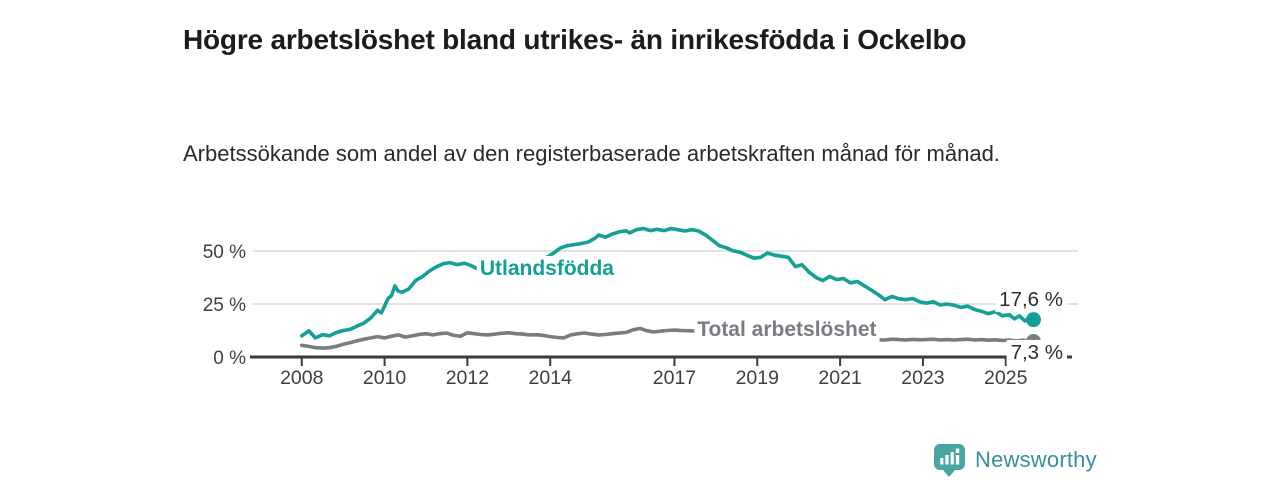  Describe the element at coordinates (757, 378) in the screenshot. I see `x-axis-tick-label: 2019` at that location.